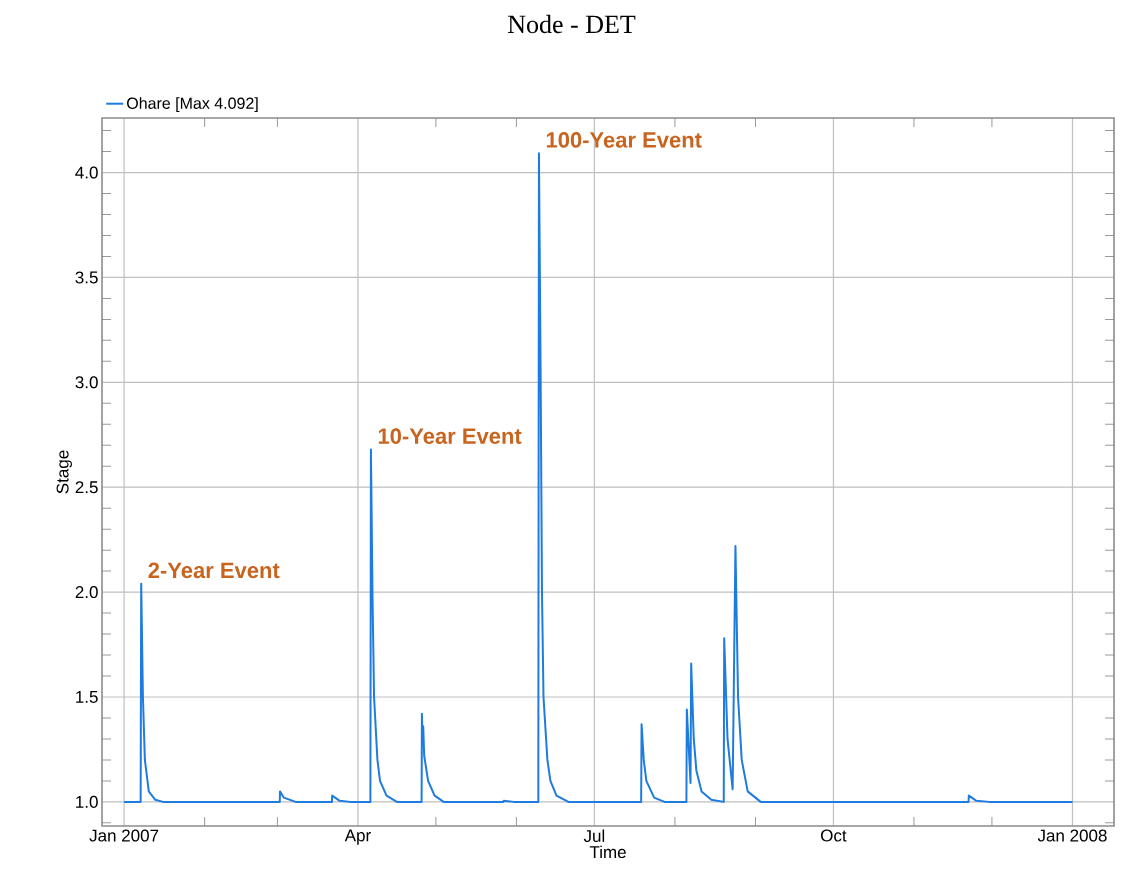 The height and width of the screenshot is (892, 1143). What do you see at coordinates (607, 852) in the screenshot?
I see `x-axis-title: Time` at bounding box center [607, 852].